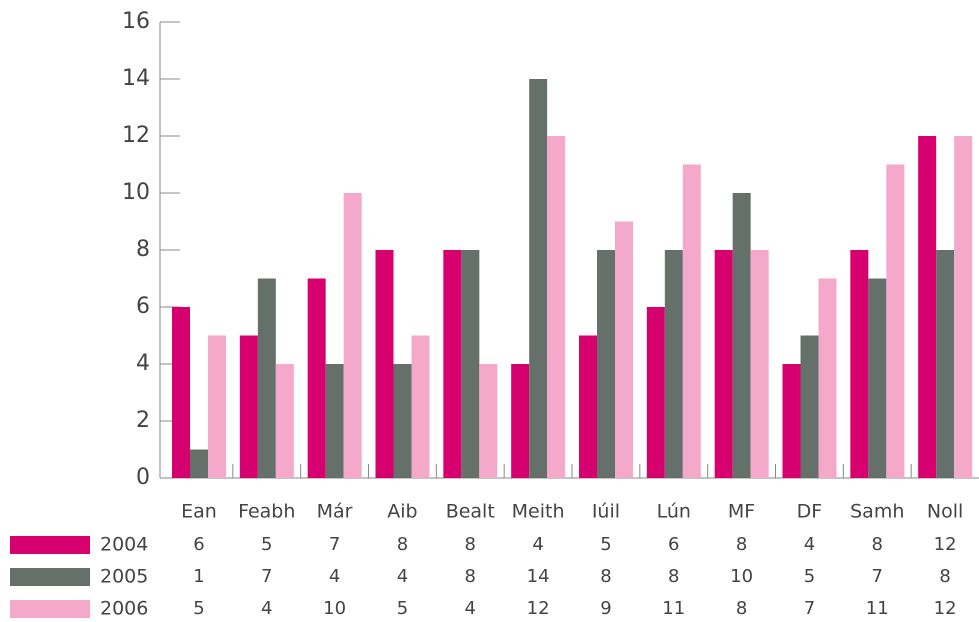 This screenshot has height=622, width=979. Describe the element at coordinates (606, 512) in the screenshot. I see `x-tick-label: Iúil` at that location.